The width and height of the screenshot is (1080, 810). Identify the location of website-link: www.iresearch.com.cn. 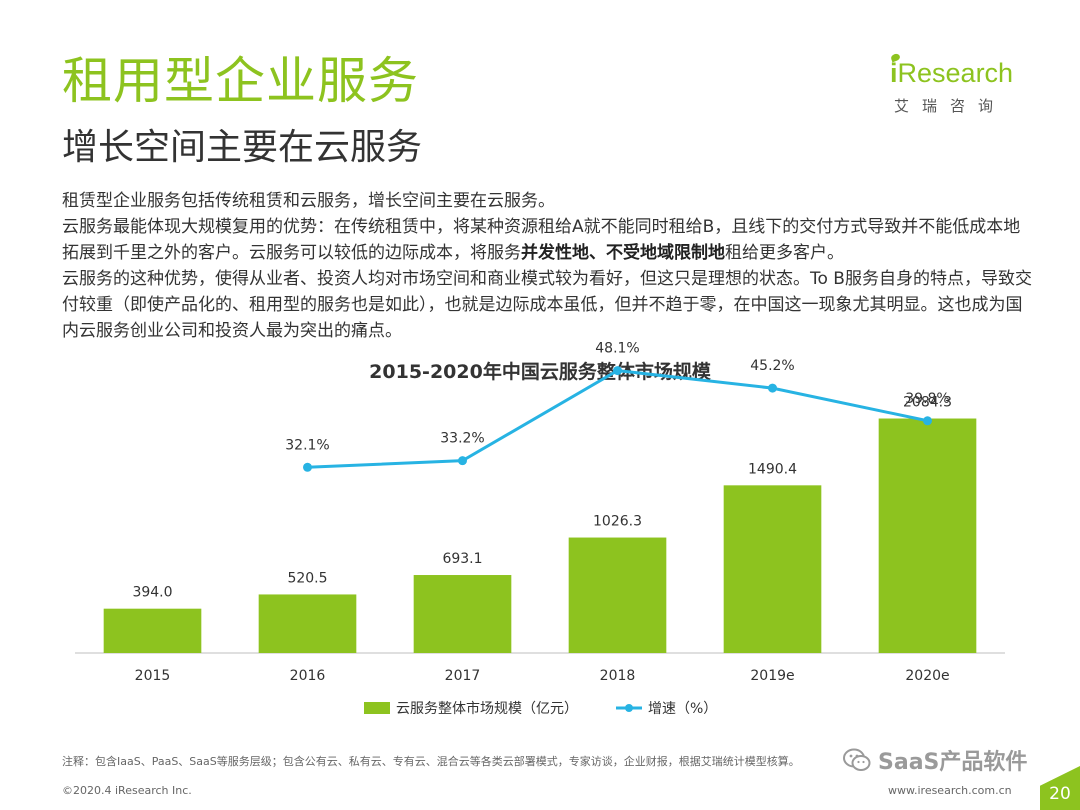
(950, 790).